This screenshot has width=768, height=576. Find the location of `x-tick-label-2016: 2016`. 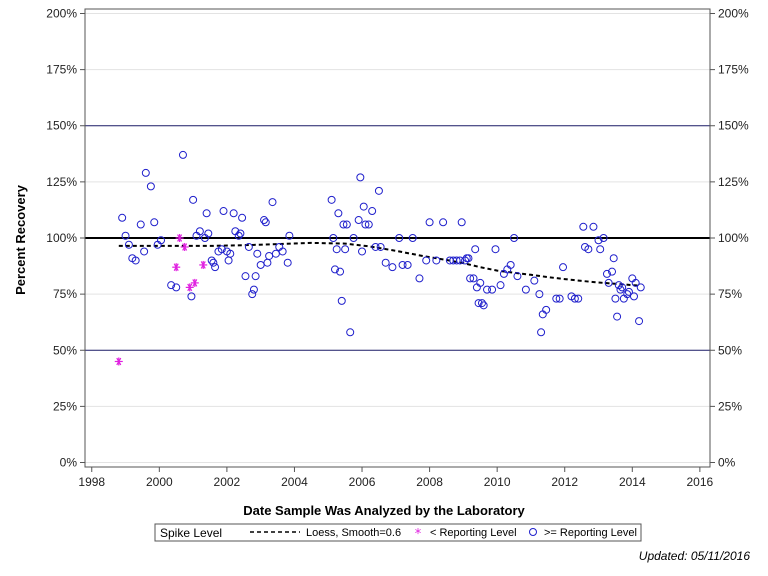

x-tick-label-2016: 2016 is located at coordinates (700, 482).